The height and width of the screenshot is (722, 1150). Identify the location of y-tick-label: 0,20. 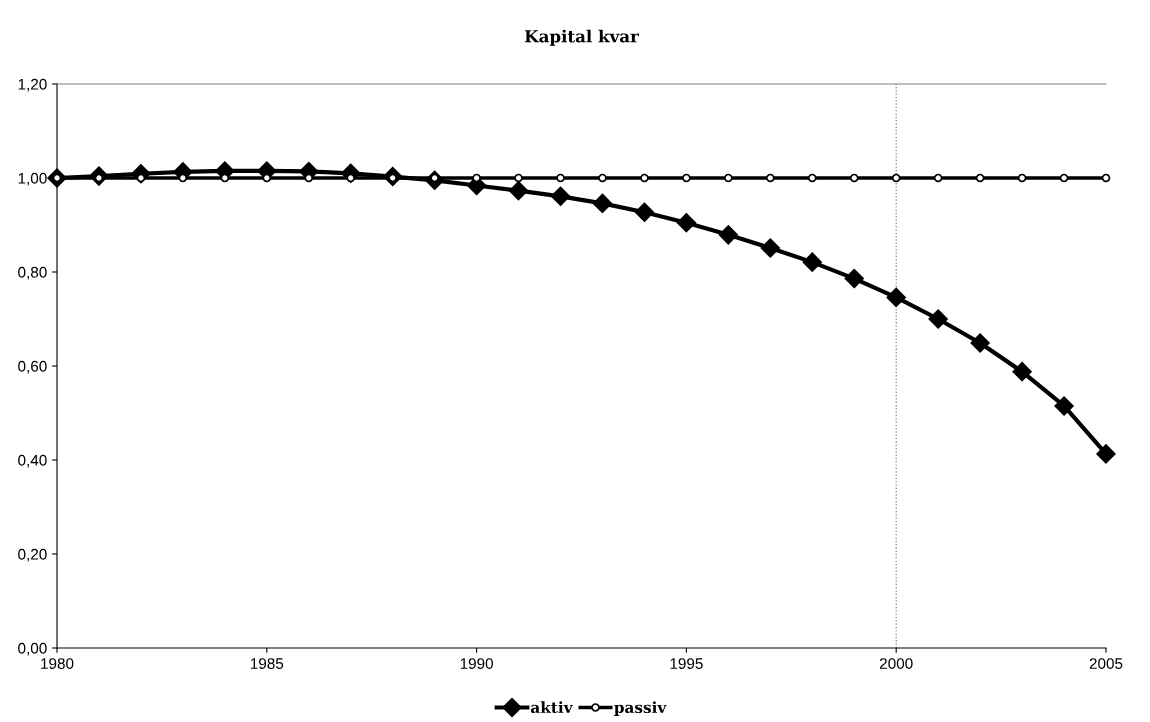
(32, 555).